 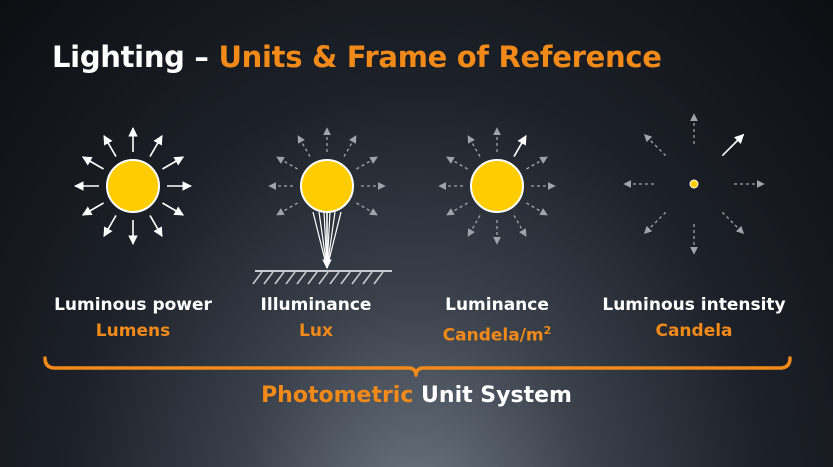 I want to click on footer-caption: Photometric Unit System, so click(x=416, y=395).